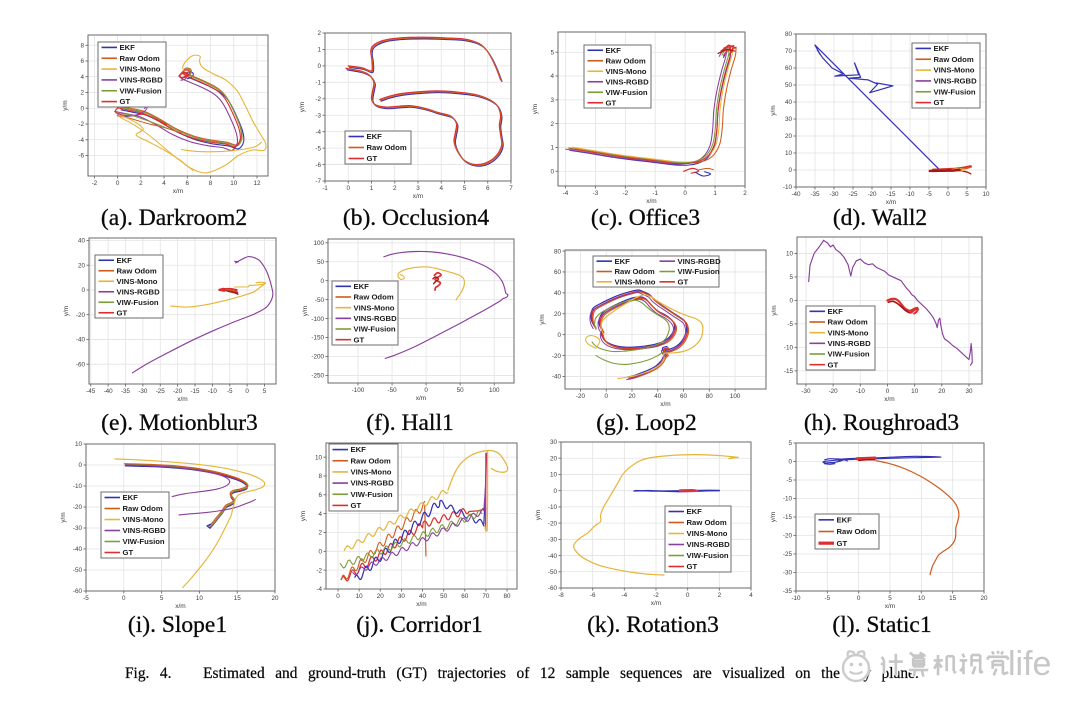 This screenshot has width=1080, height=715. I want to click on svg-text: -5, so click(790, 324).